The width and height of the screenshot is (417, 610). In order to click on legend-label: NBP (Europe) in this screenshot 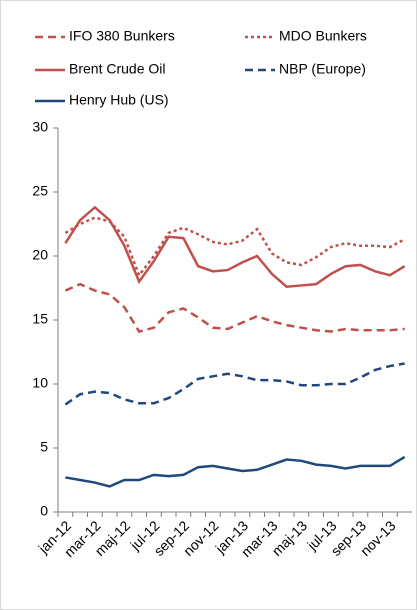, I will do `click(322, 69)`.